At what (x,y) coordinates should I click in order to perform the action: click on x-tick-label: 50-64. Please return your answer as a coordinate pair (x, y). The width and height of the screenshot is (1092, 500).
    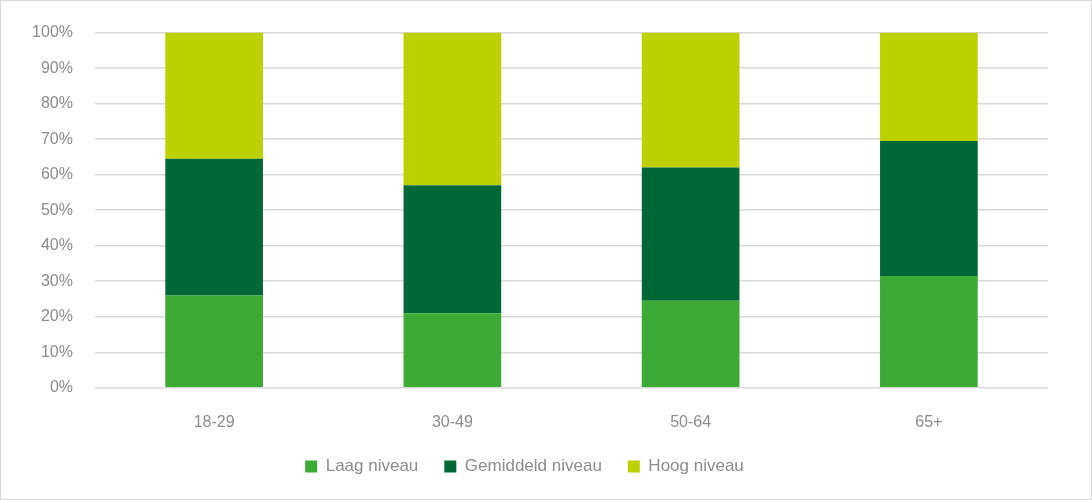
    Looking at the image, I should click on (691, 421).